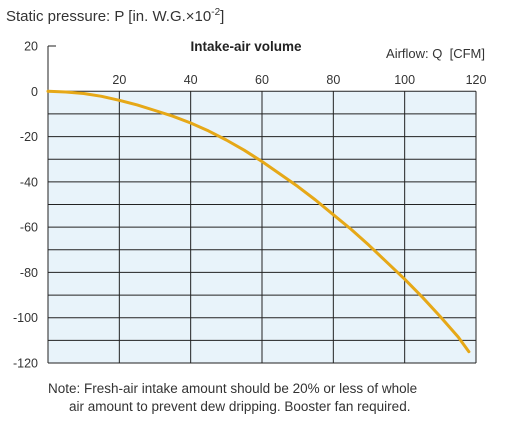  I want to click on x-tick-label: 120, so click(476, 80).